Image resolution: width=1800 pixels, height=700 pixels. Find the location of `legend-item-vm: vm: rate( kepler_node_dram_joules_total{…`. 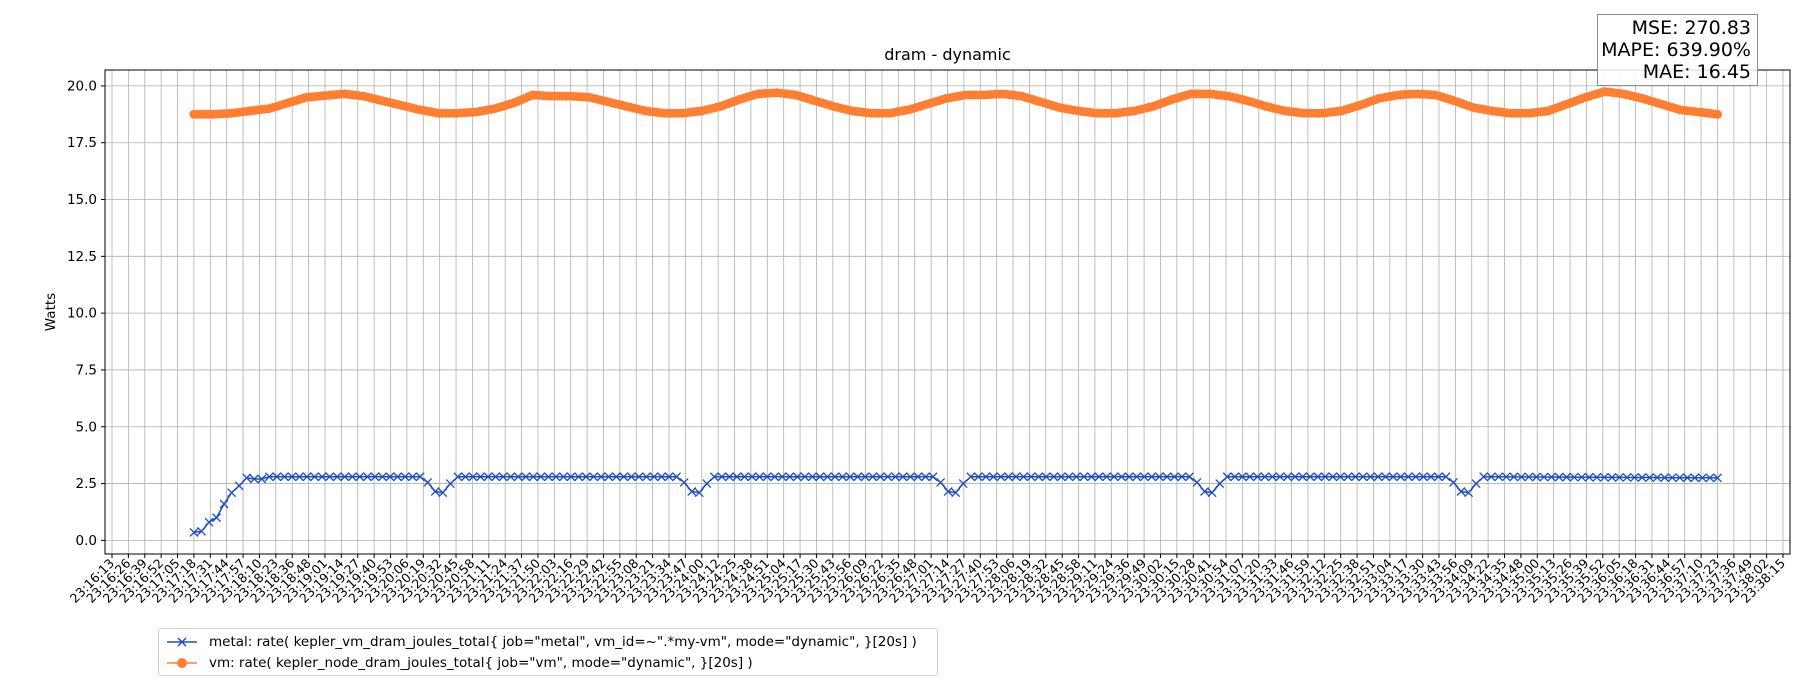

legend-item-vm: vm: rate( kepler_node_dram_joules_total{… is located at coordinates (459, 663).